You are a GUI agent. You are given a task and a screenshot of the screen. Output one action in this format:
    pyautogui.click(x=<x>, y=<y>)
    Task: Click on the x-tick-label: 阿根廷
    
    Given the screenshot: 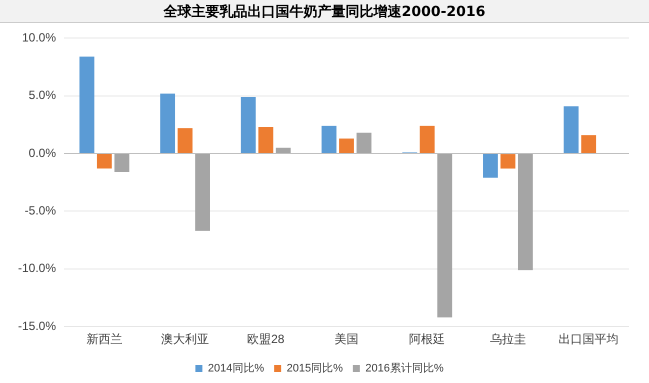 What is the action you would take?
    pyautogui.click(x=427, y=339)
    